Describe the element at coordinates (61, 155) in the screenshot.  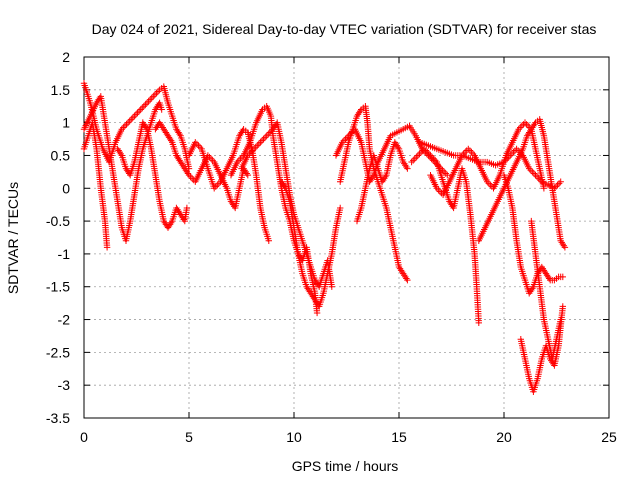
I see `y-tick-label: 0.5` at that location.